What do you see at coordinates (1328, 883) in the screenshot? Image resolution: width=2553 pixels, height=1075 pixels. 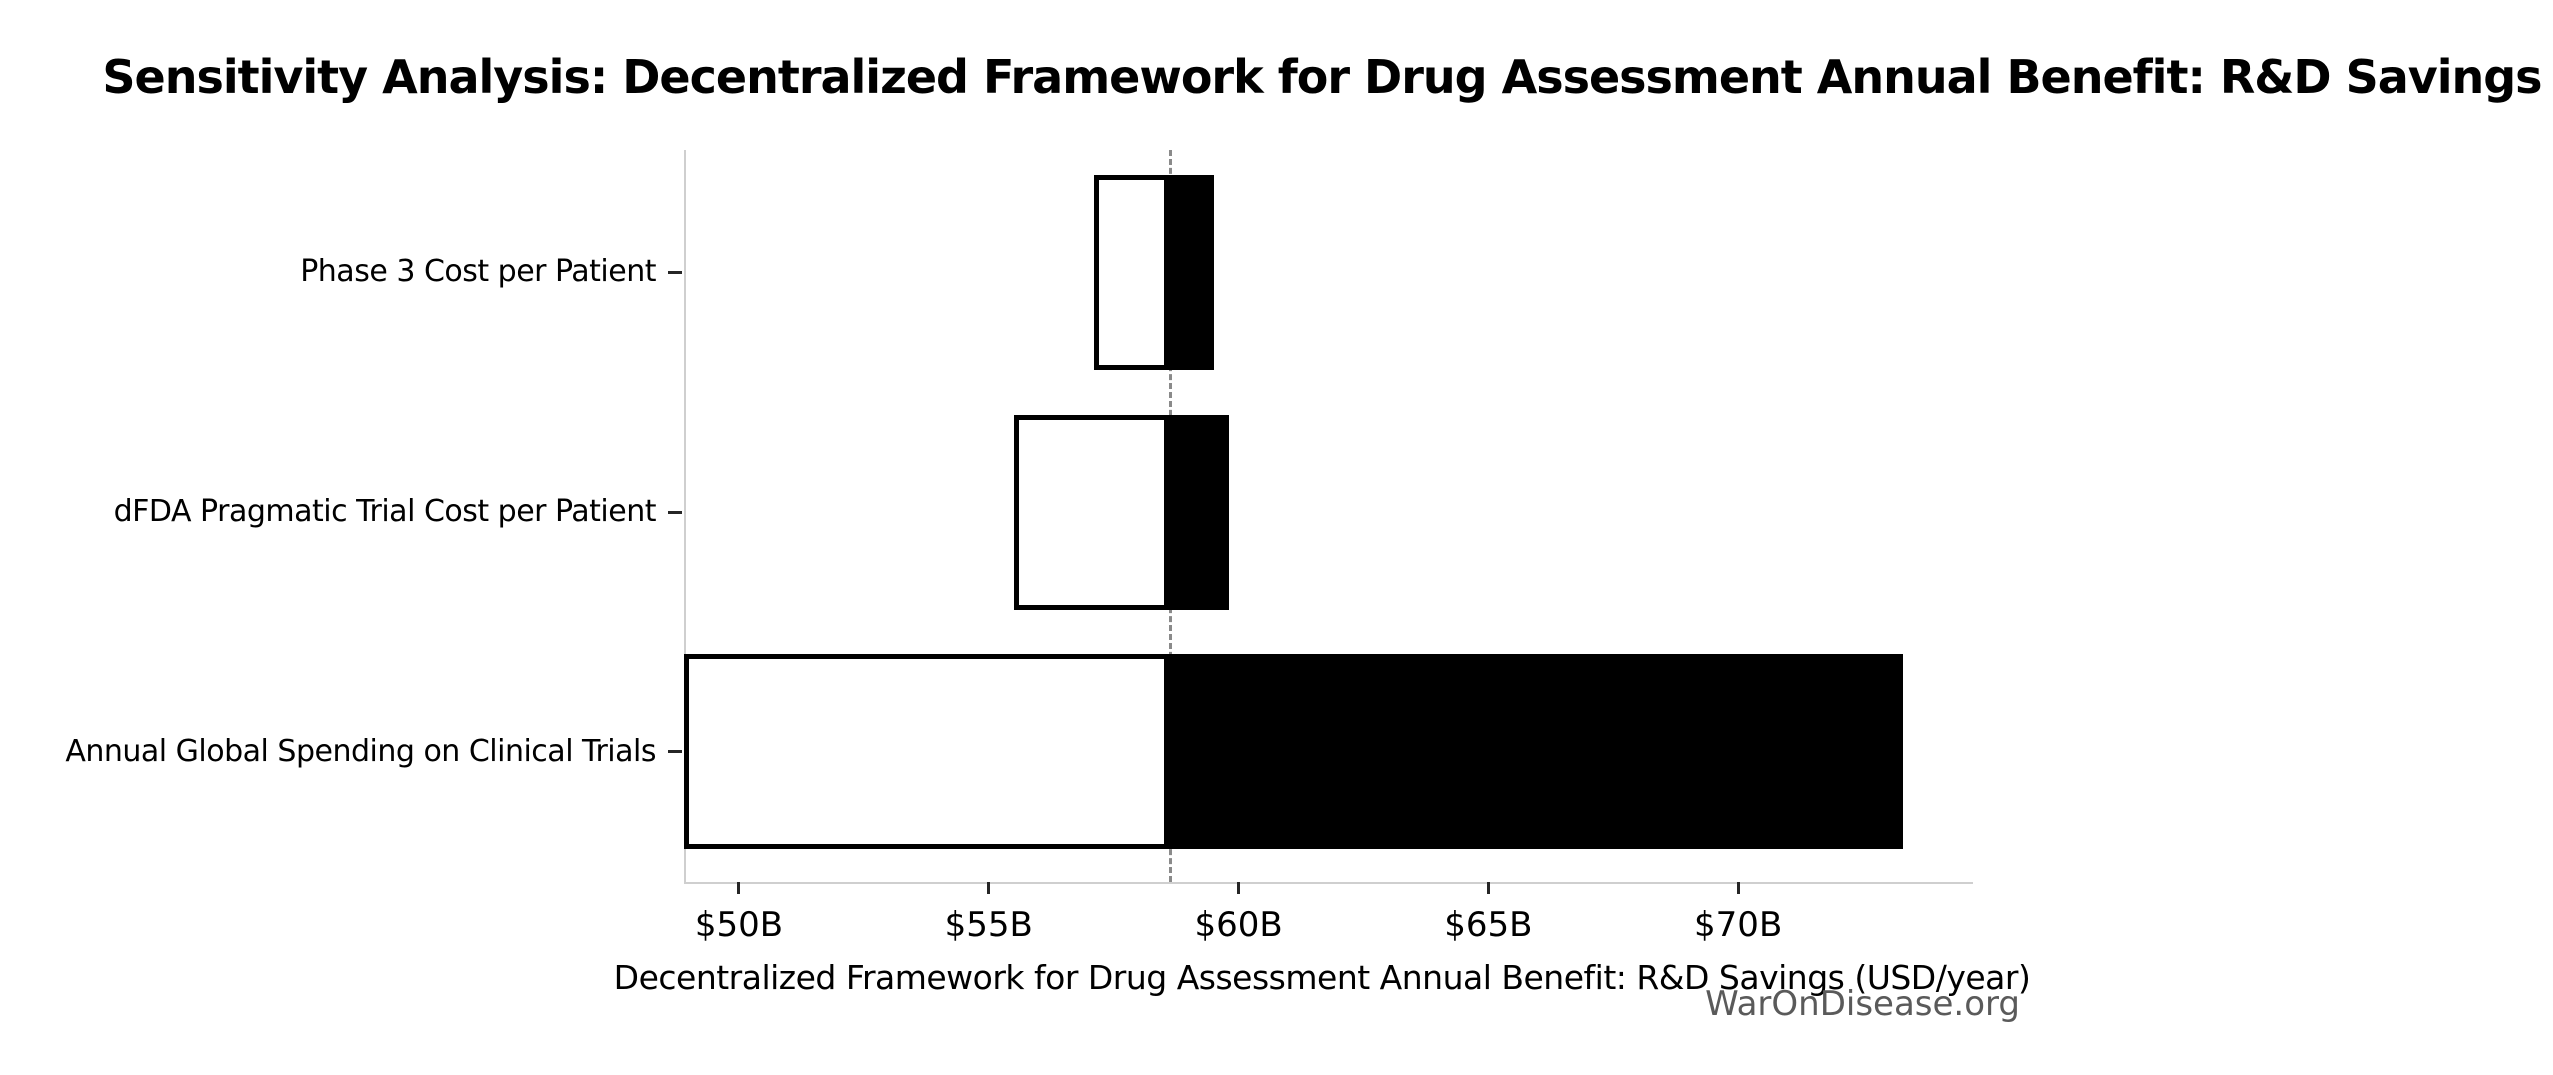 I see `x-axis-spine` at bounding box center [1328, 883].